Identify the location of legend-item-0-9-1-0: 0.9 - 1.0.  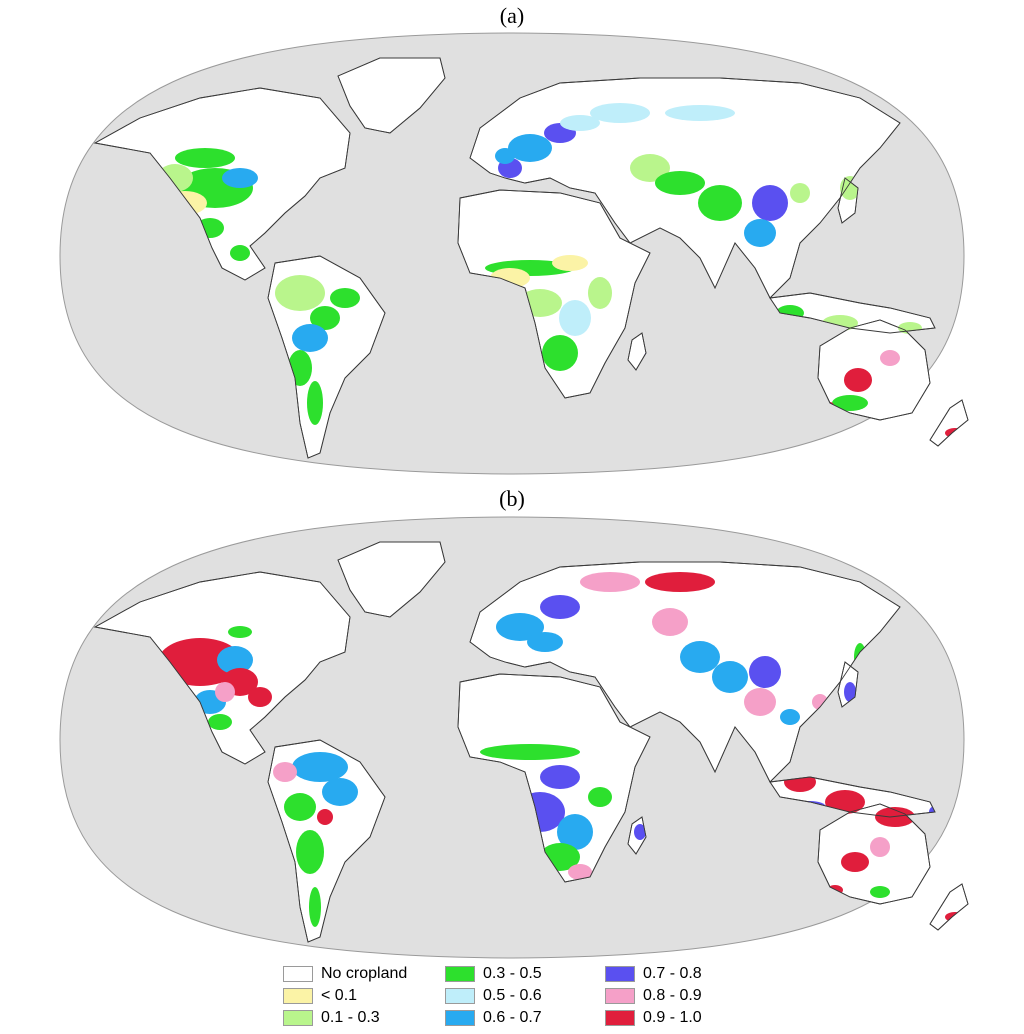
(653, 1018).